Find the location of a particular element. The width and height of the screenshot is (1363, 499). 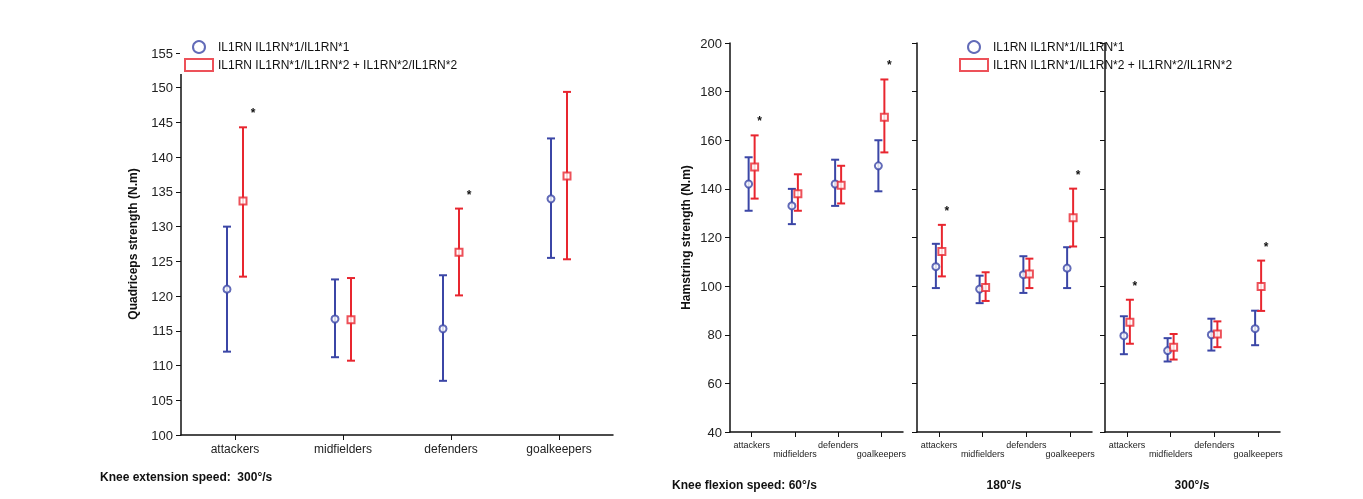

y-tick-label: 180 is located at coordinates (711, 92).